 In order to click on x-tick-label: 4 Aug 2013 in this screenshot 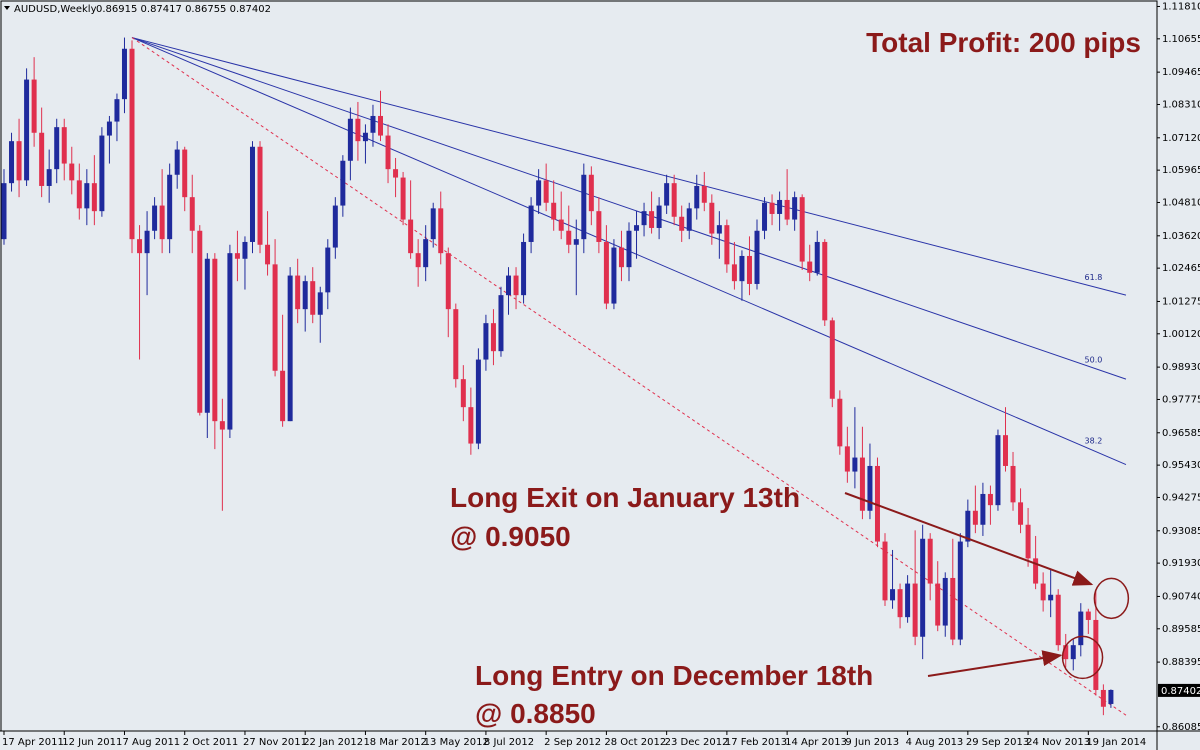, I will do `click(935, 742)`.